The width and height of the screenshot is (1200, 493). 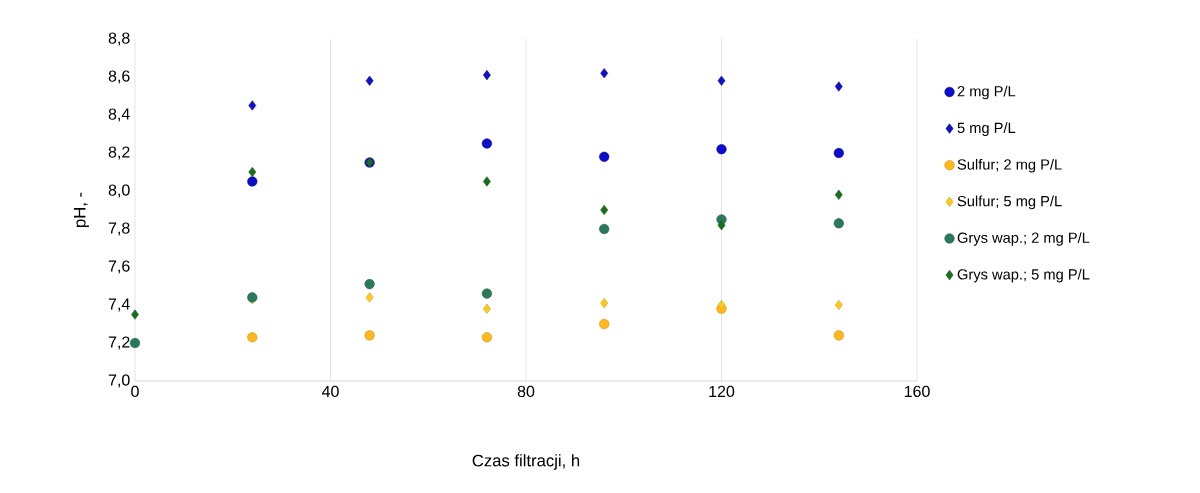 I want to click on legend-label: 2 mg P/L, so click(x=986, y=92).